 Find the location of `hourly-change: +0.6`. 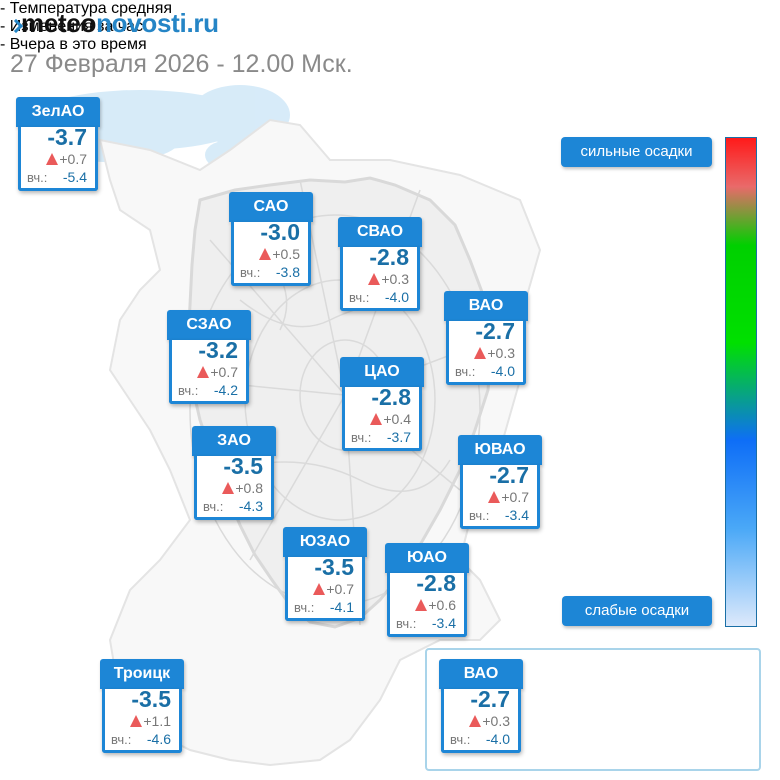

hourly-change: +0.6 is located at coordinates (435, 605).